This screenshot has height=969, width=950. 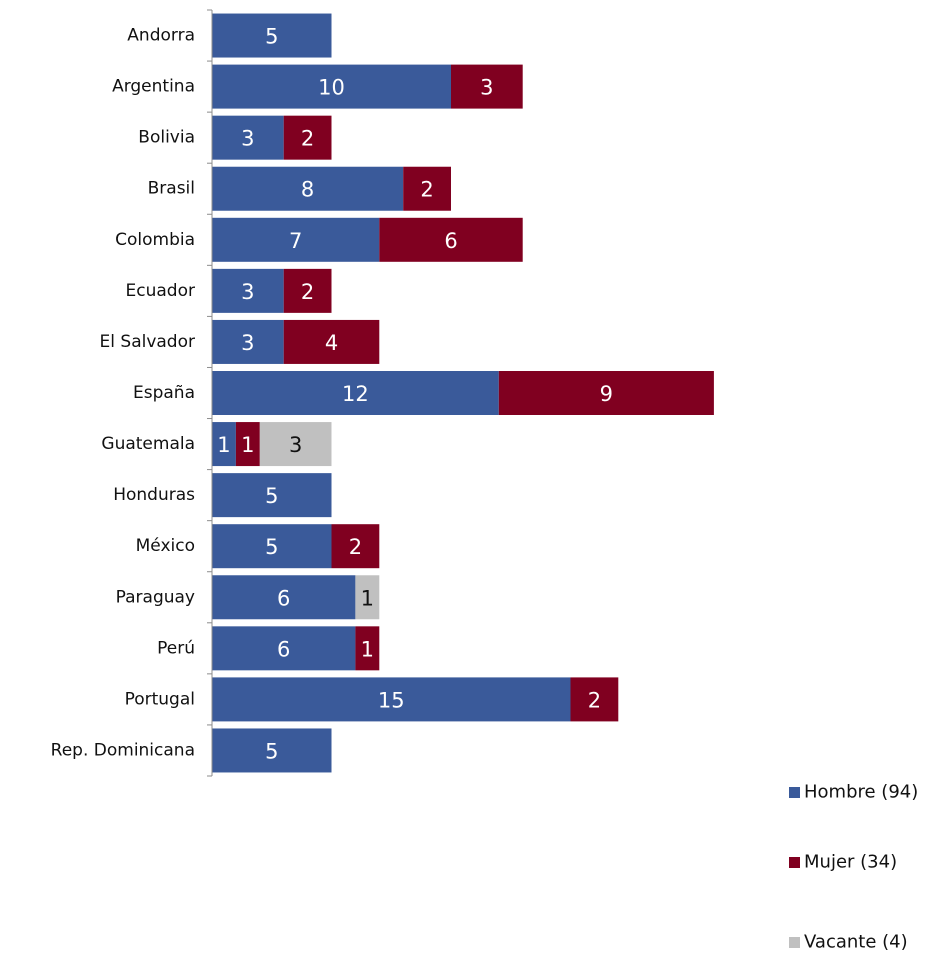 I want to click on bar-mexico-hombre, so click(x=272, y=546).